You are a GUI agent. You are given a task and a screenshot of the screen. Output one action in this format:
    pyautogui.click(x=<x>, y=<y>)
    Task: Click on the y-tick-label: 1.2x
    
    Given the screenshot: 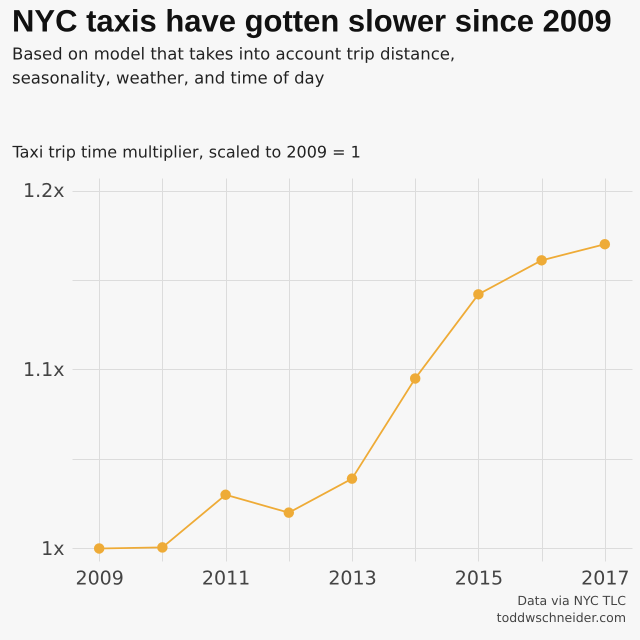 What is the action you would take?
    pyautogui.click(x=43, y=191)
    